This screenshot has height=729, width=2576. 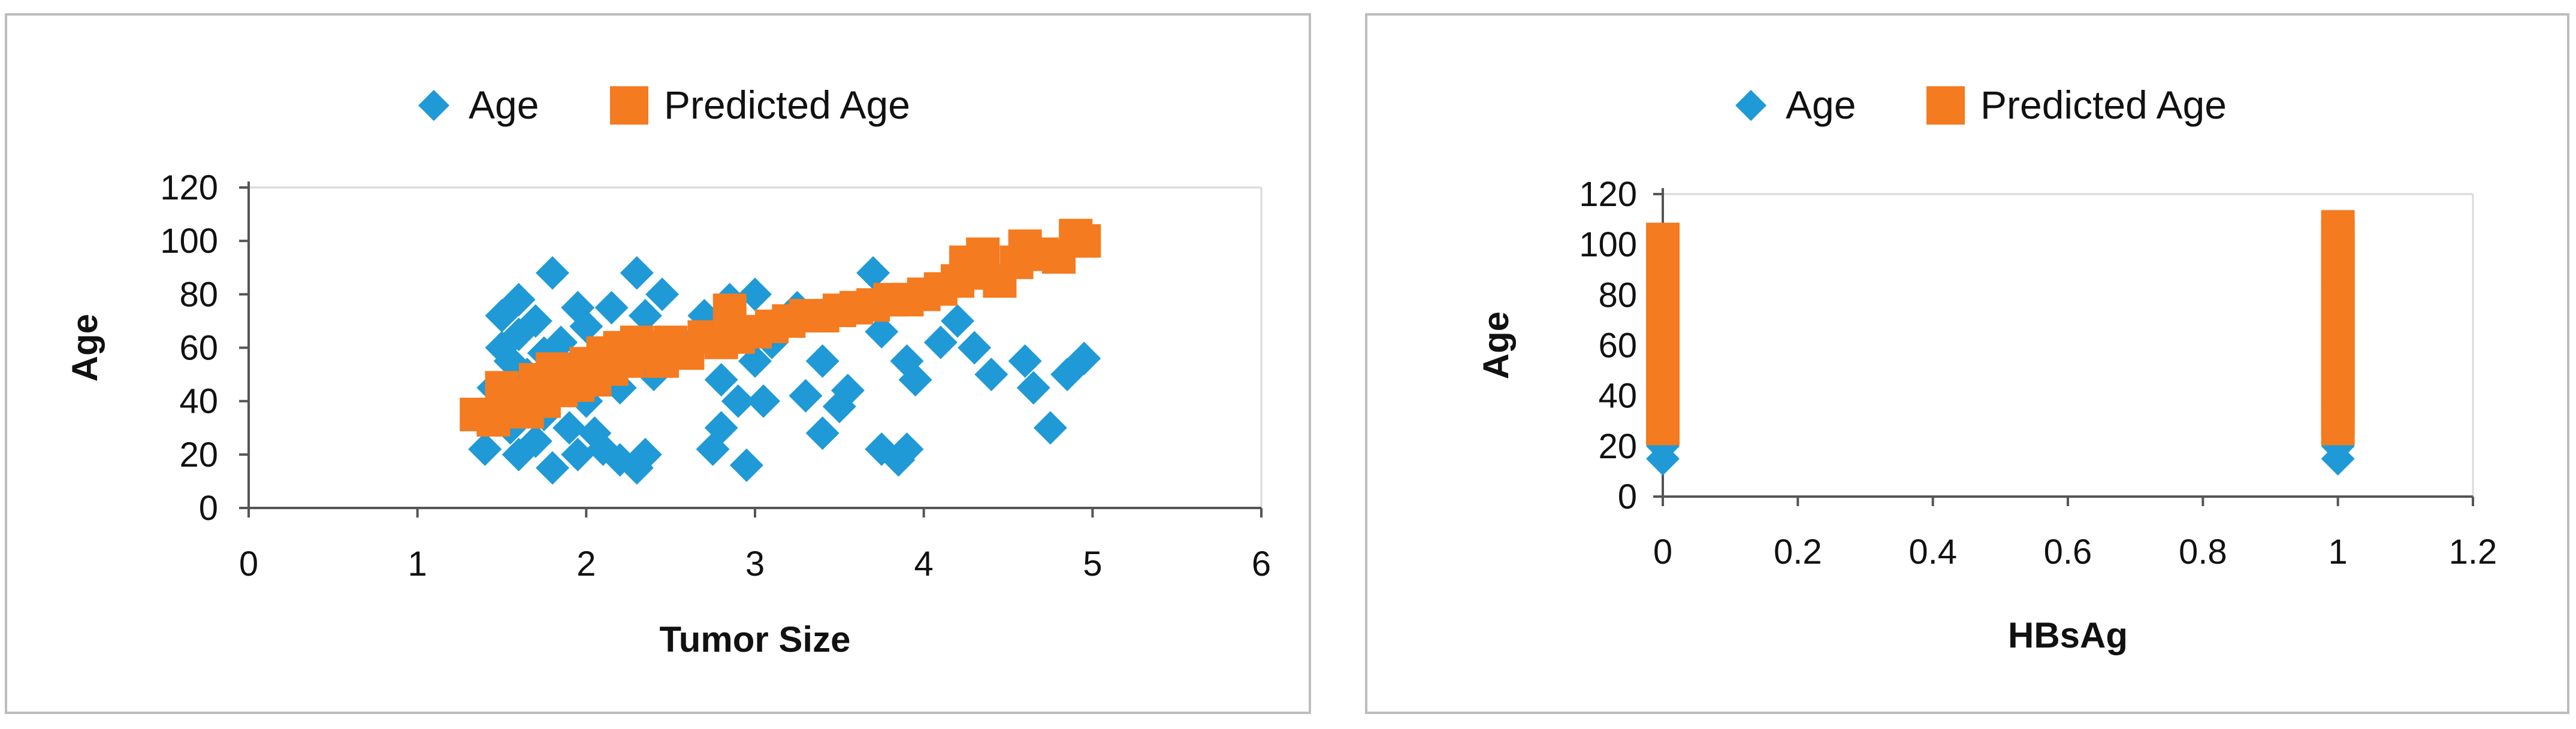 I want to click on x-tick-label: 1.2, so click(x=2474, y=552).